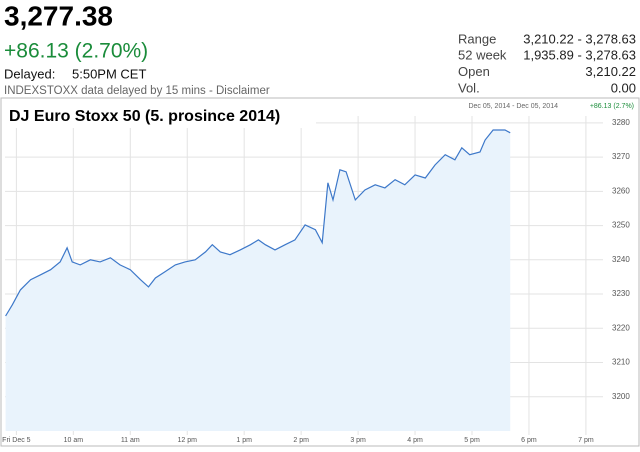 This screenshot has height=452, width=640. Describe the element at coordinates (621, 156) in the screenshot. I see `y-tick-label: 3270` at that location.